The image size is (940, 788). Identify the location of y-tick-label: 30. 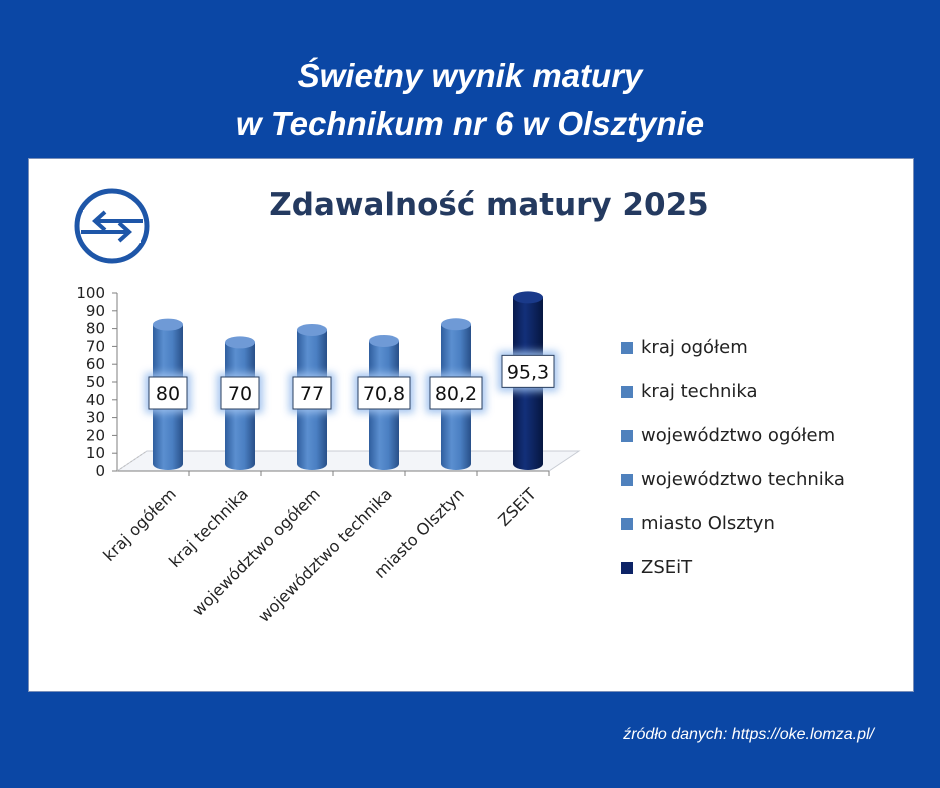
(95, 418).